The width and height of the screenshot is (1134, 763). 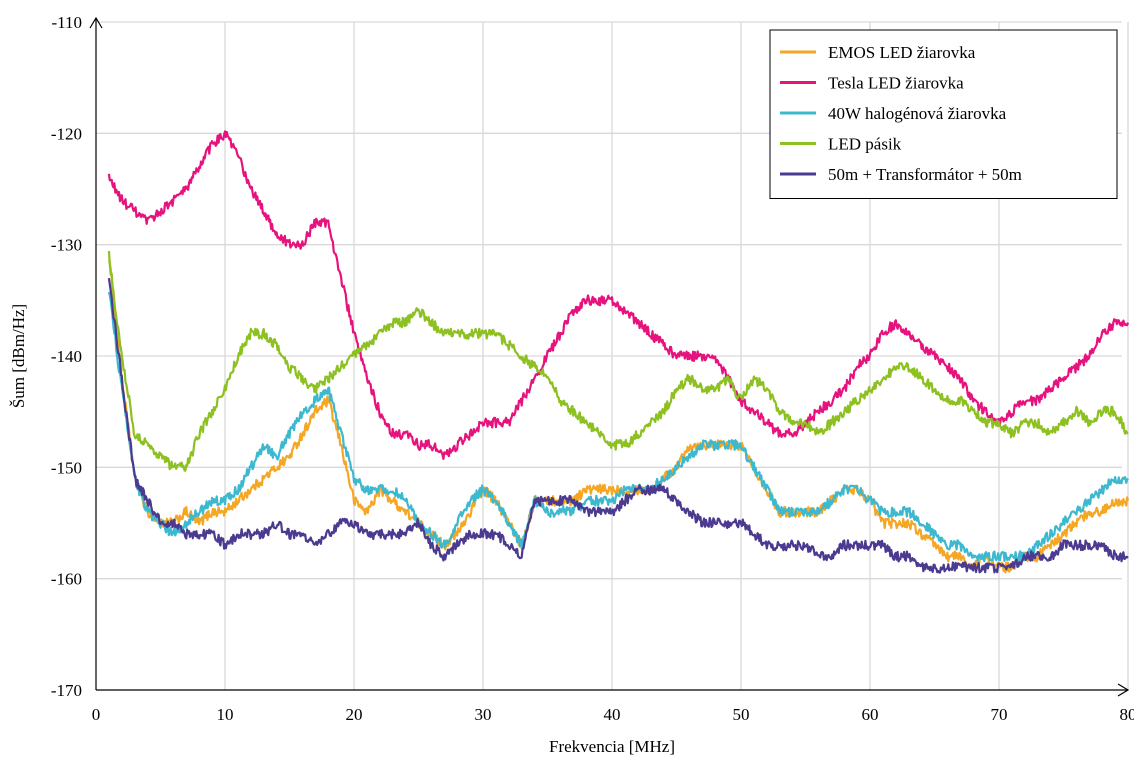 What do you see at coordinates (896, 83) in the screenshot?
I see `legend-label: Tesla LED žiarovka` at bounding box center [896, 83].